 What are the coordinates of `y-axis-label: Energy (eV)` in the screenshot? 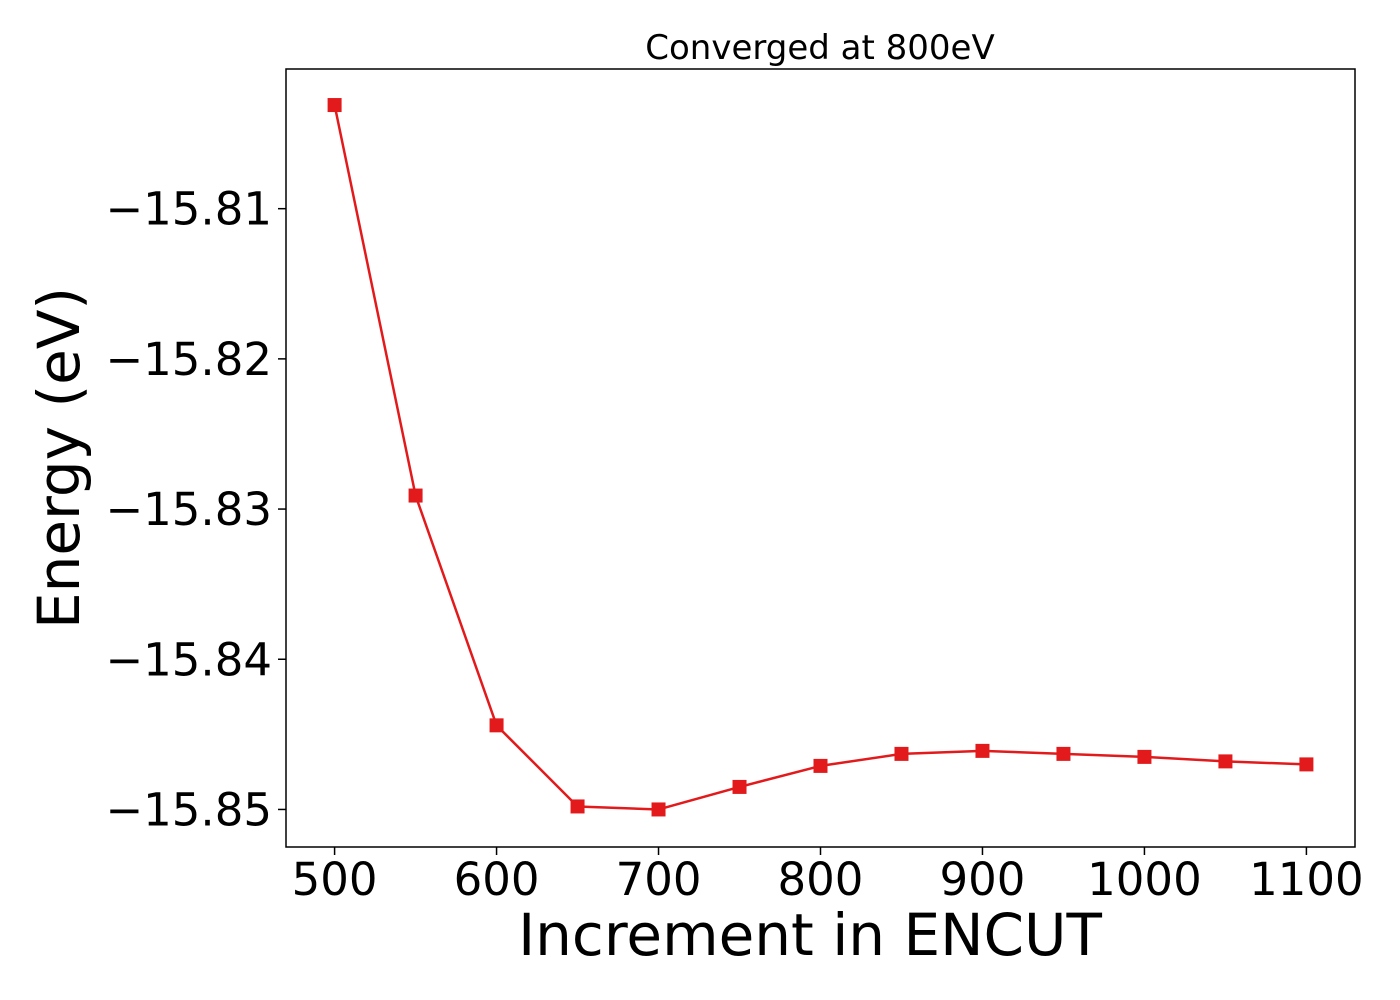 It's located at (59, 458).